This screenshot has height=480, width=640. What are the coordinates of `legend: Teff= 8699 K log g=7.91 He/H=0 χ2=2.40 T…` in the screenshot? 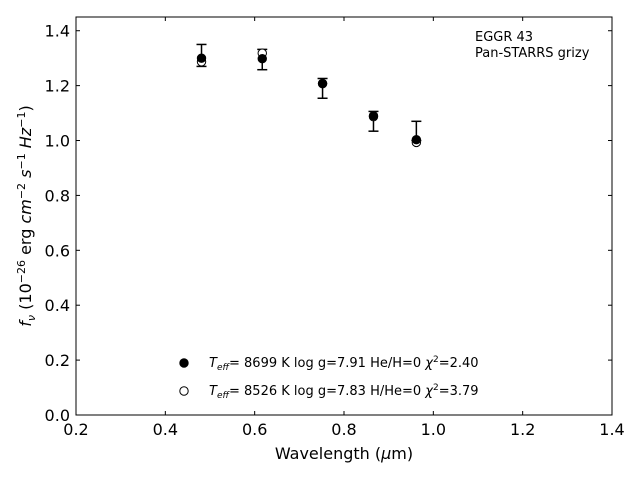 It's located at (329, 378).